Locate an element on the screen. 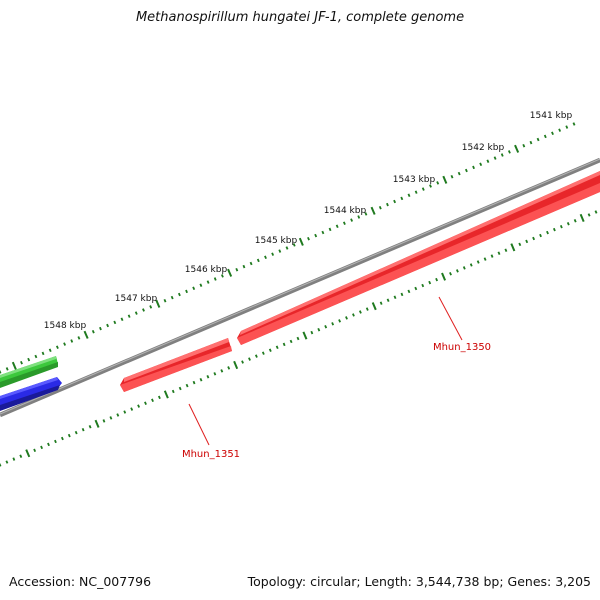  scale-label-1542: 1542 kbp is located at coordinates (483, 148).